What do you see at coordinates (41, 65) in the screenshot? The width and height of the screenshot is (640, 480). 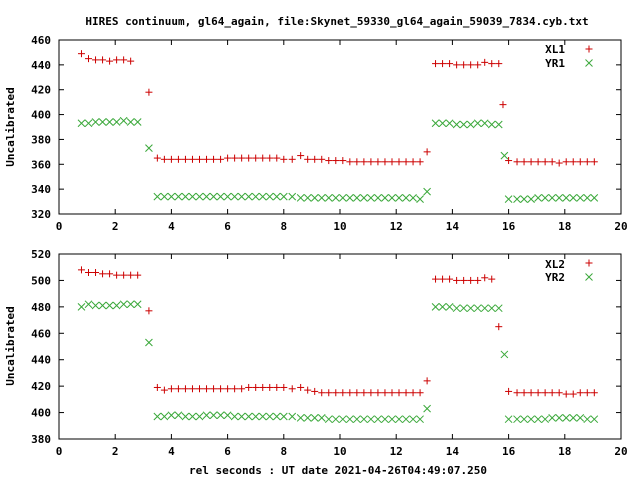 I see `y-tick-label: 440` at bounding box center [41, 65].